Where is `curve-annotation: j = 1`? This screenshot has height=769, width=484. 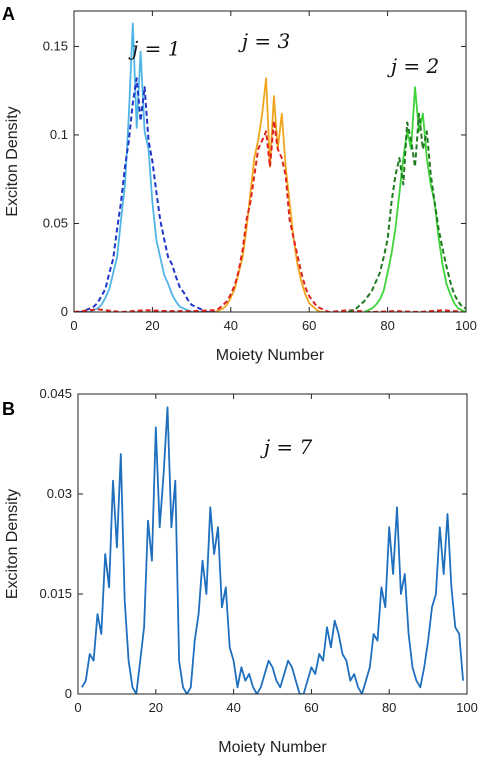 curve-annotation: j = 1 is located at coordinates (154, 48).